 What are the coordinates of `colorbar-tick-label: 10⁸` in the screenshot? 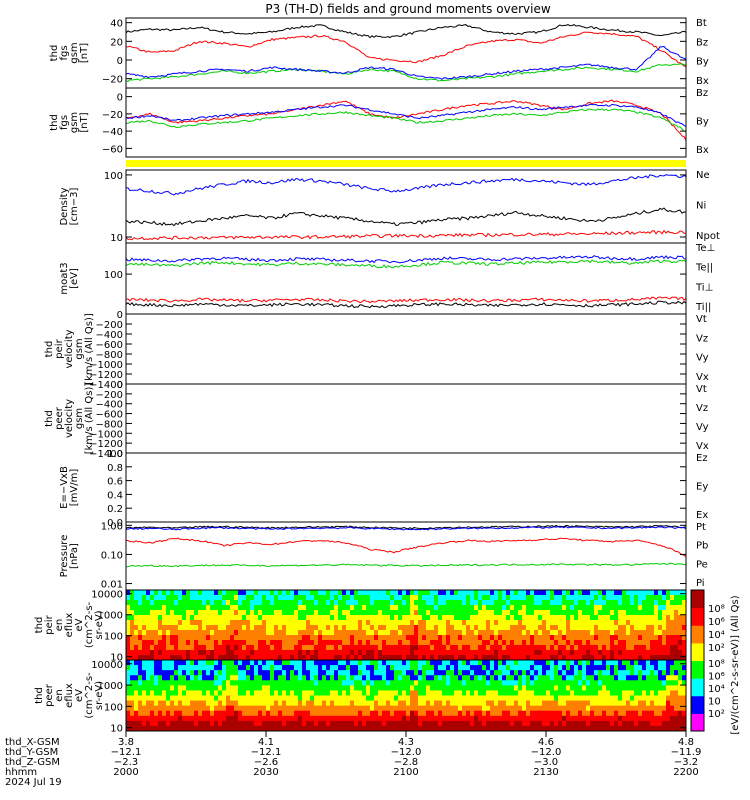 It's located at (716, 664).